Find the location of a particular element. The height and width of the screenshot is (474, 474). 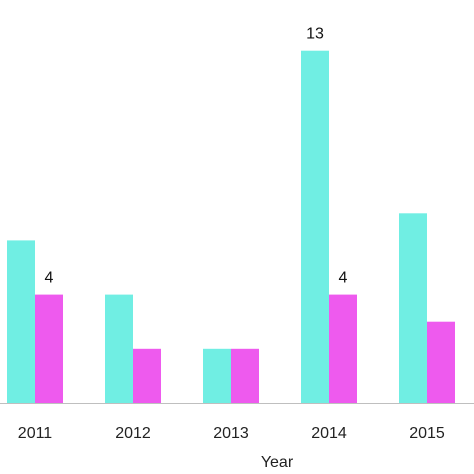

x-tick-label-2015: 2015 is located at coordinates (427, 433).